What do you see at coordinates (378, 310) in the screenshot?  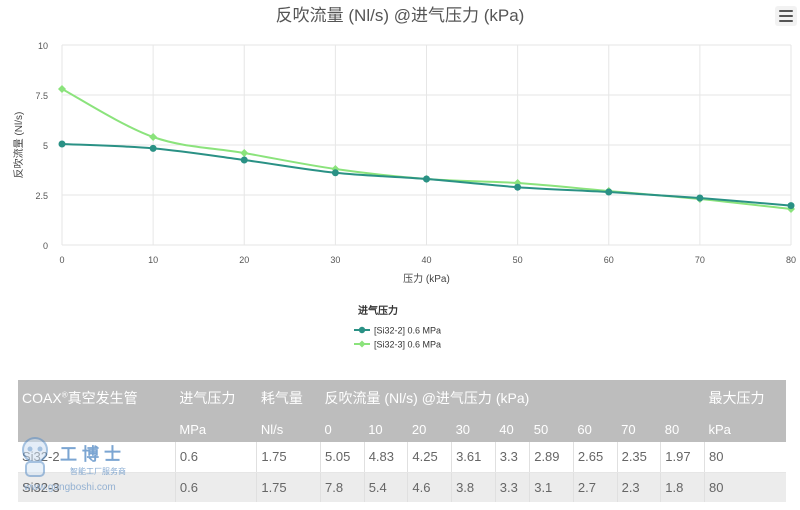 I see `legend-title: 进气压力` at bounding box center [378, 310].